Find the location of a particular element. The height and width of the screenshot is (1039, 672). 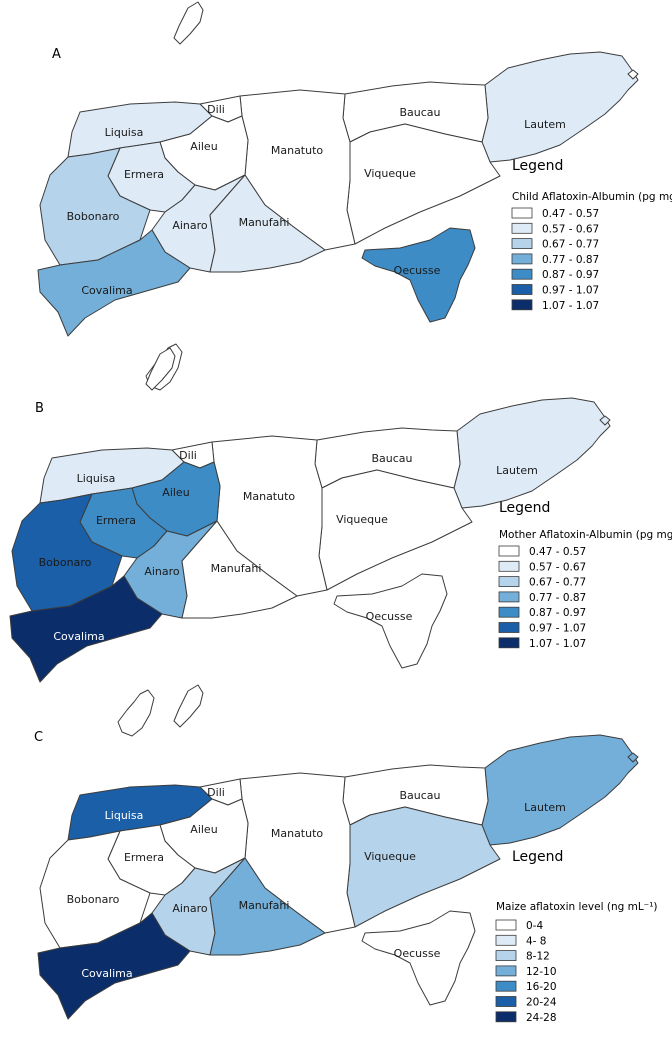

legend-label: 16-20 is located at coordinates (541, 987).